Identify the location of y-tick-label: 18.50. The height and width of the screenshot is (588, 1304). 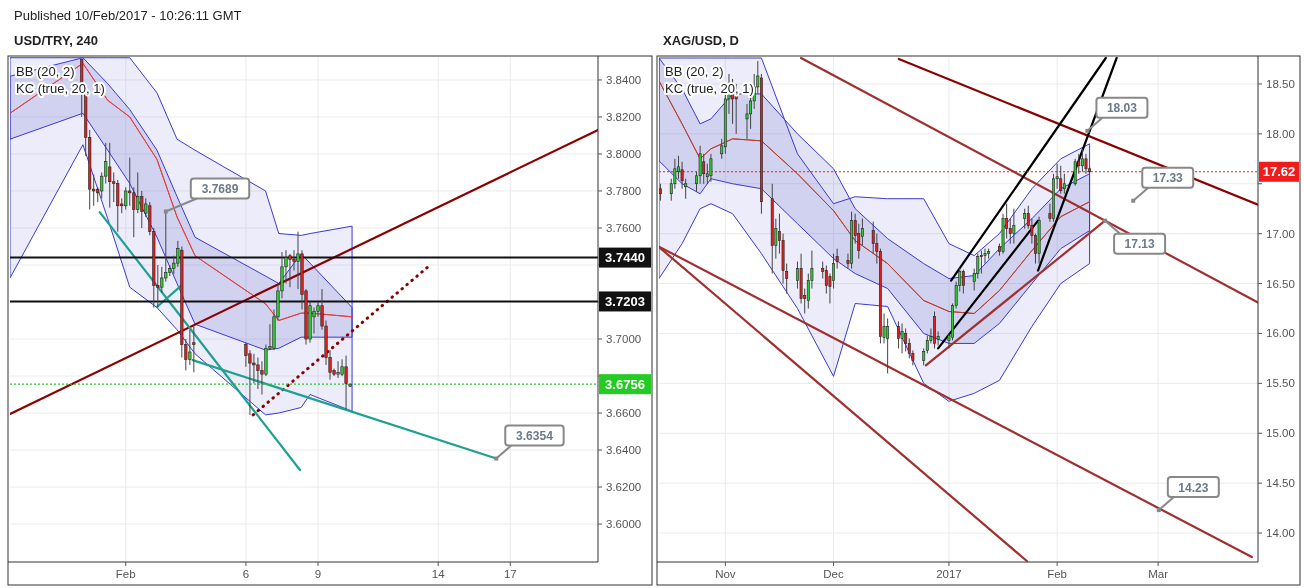
(1280, 83).